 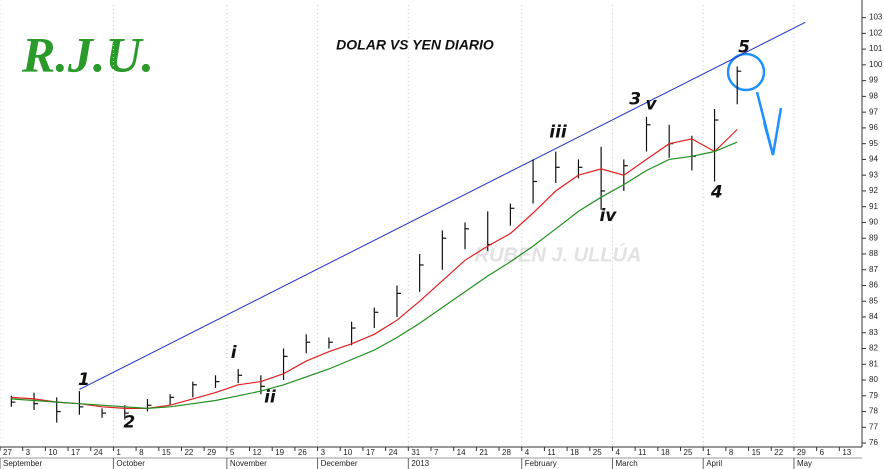 What do you see at coordinates (873, 332) in the screenshot?
I see `y-tick-label: 83` at bounding box center [873, 332].